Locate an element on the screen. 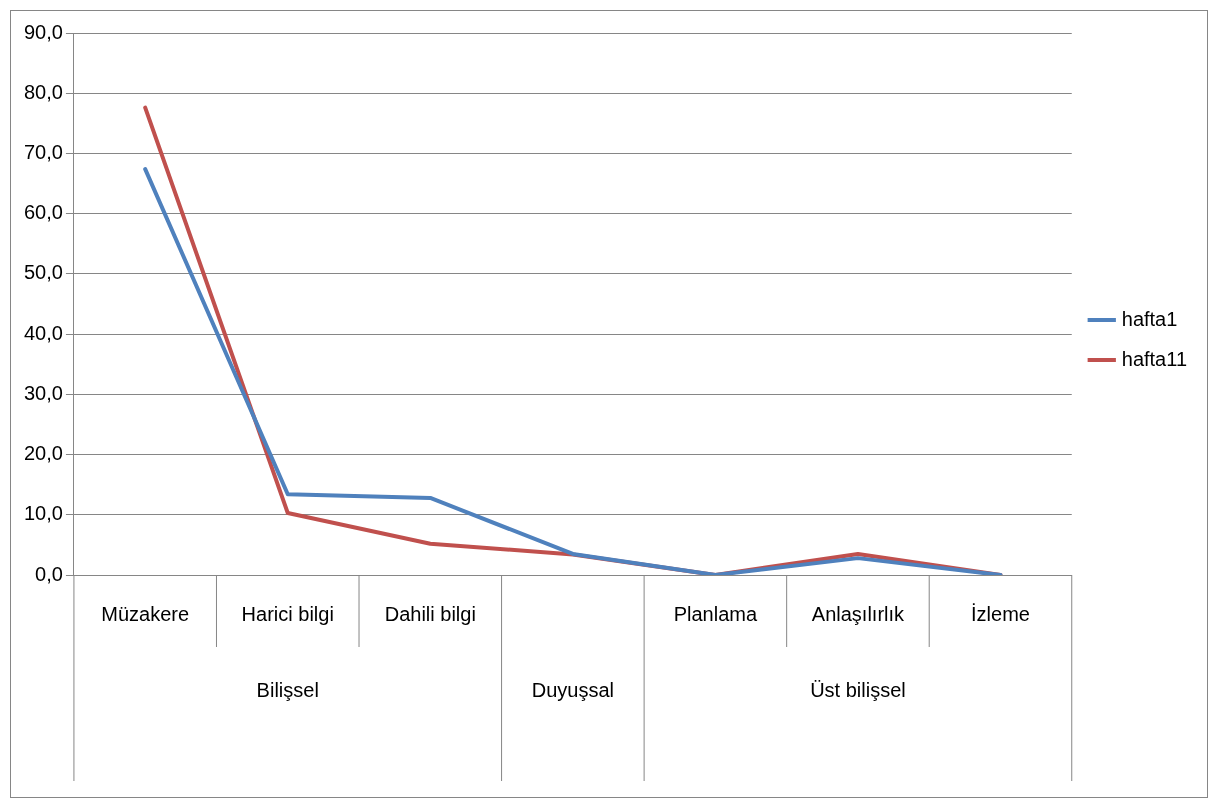  y-tick-label: 50,0 is located at coordinates (43, 272).